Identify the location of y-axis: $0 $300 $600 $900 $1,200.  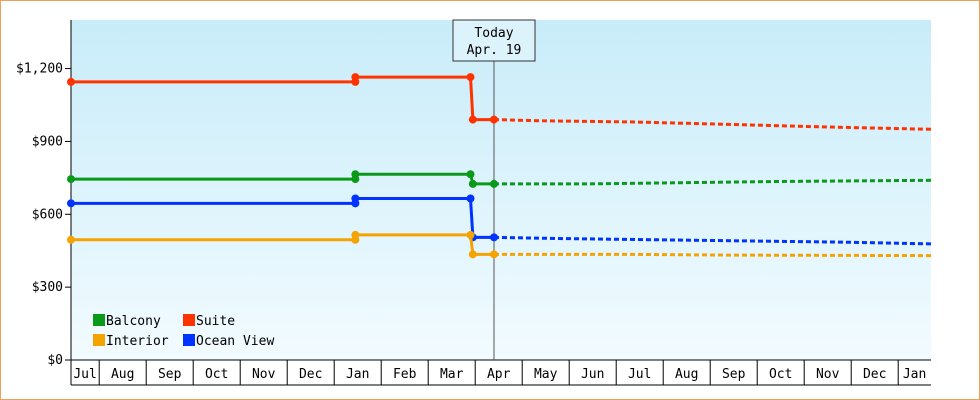
(44, 202).